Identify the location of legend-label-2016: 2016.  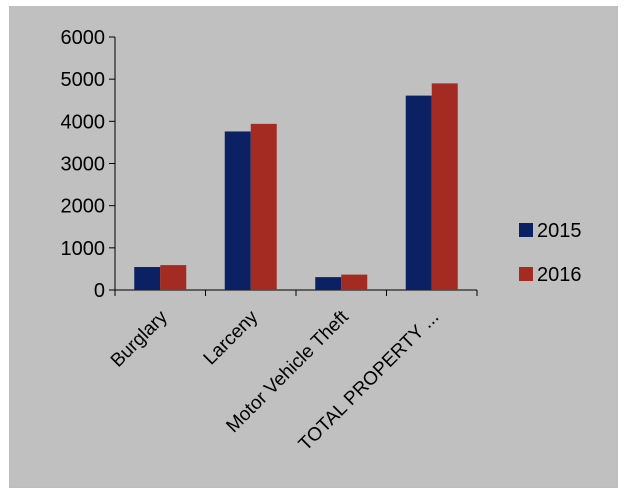
(559, 275).